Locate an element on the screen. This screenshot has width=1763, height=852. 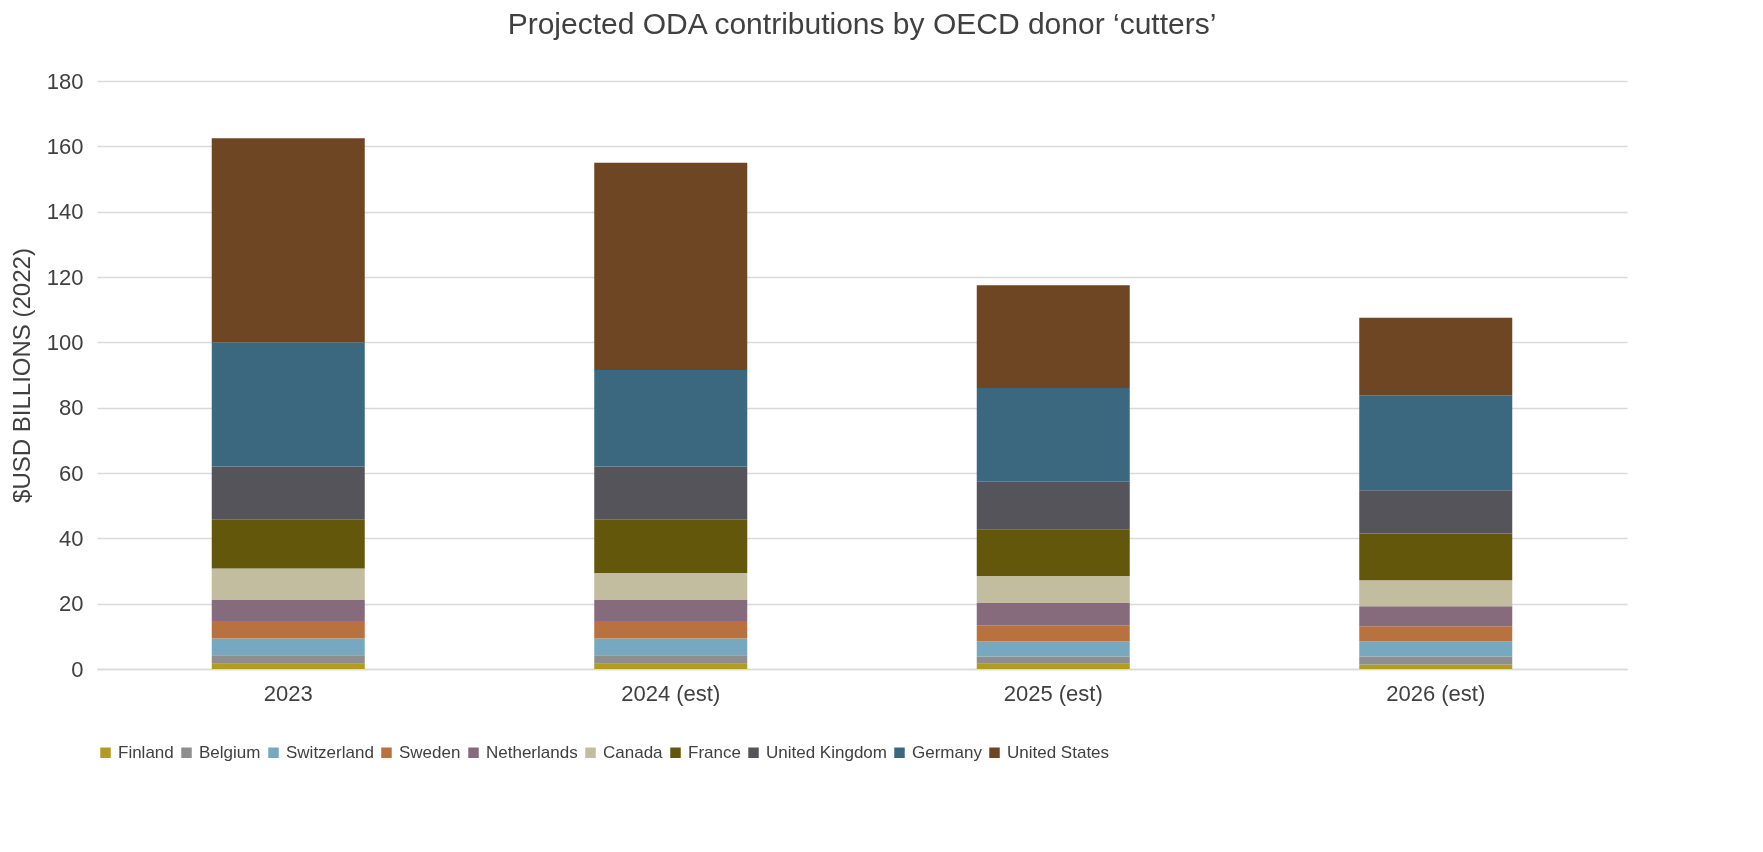
x-tick-label: 2025 (est) is located at coordinates (1053, 693).